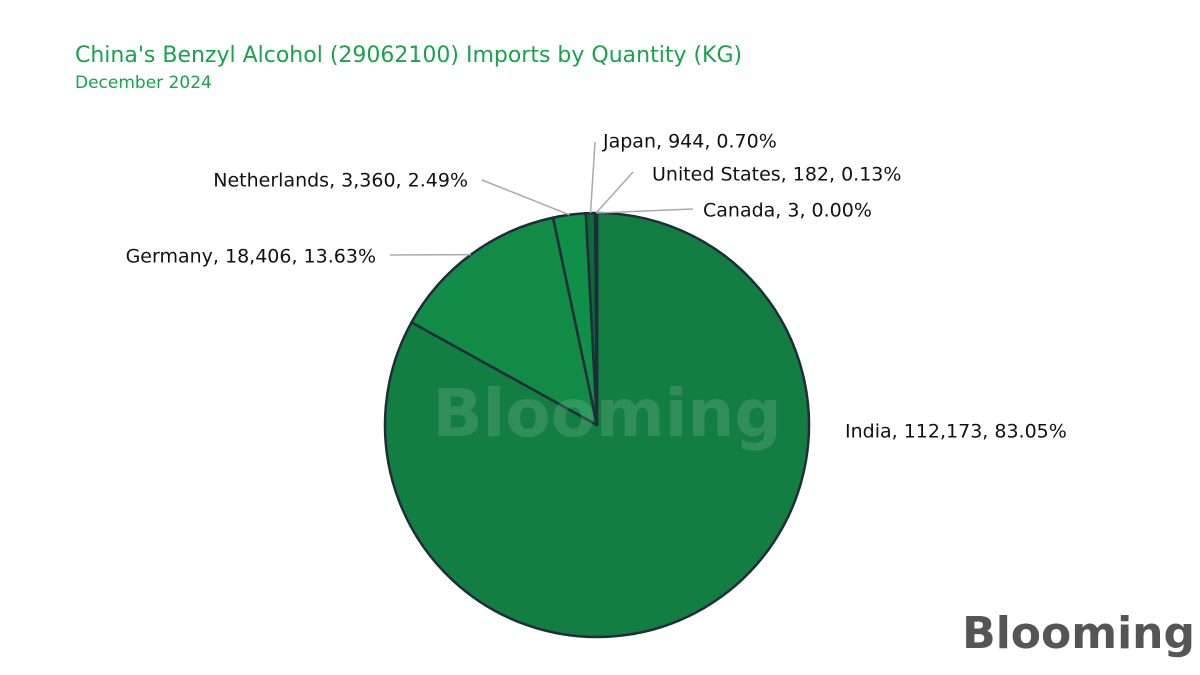 The width and height of the screenshot is (1200, 675). Describe the element at coordinates (689, 142) in the screenshot. I see `data-label: Japan, 944, 0.70%` at that location.